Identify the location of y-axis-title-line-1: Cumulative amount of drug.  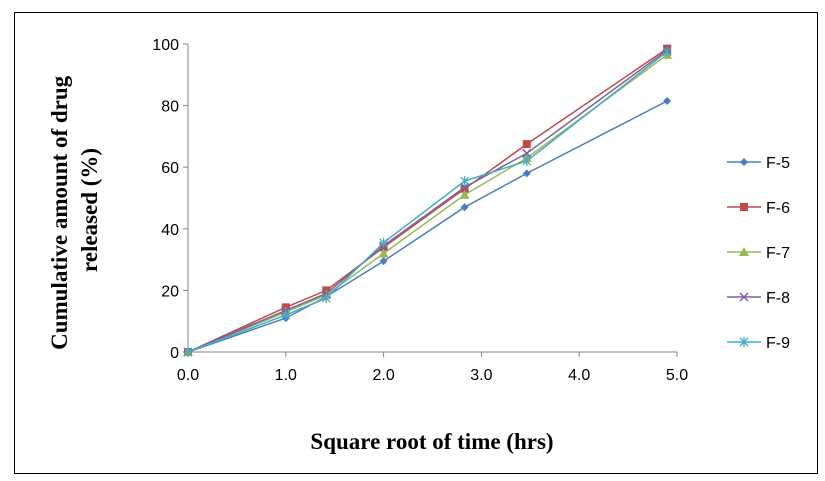
(59, 212).